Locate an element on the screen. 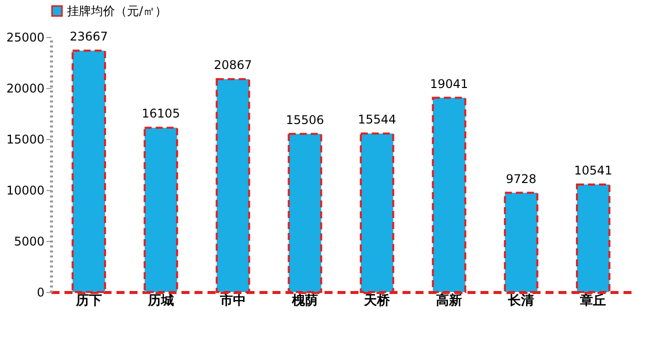 Image resolution: width=649 pixels, height=339 pixels. x-tick-label: 高新 is located at coordinates (449, 300).